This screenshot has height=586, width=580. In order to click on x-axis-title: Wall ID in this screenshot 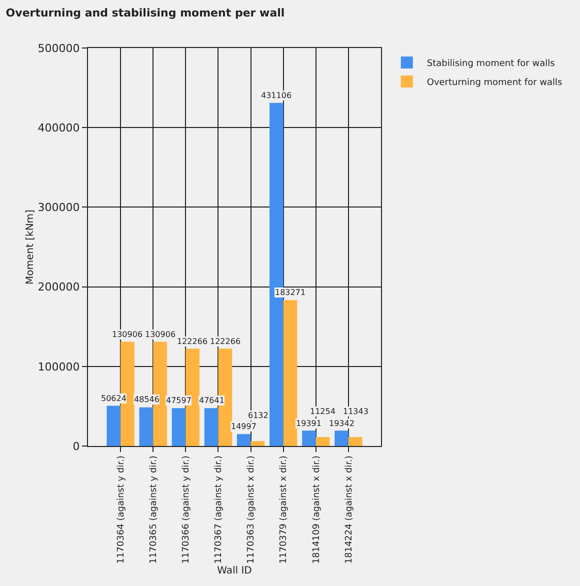, I will do `click(234, 571)`.